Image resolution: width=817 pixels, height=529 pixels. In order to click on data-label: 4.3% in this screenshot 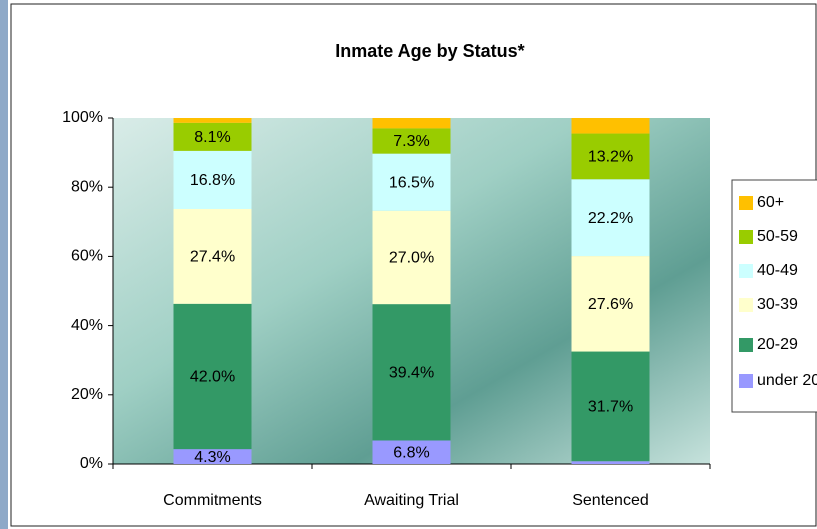, I will do `click(212, 457)`.